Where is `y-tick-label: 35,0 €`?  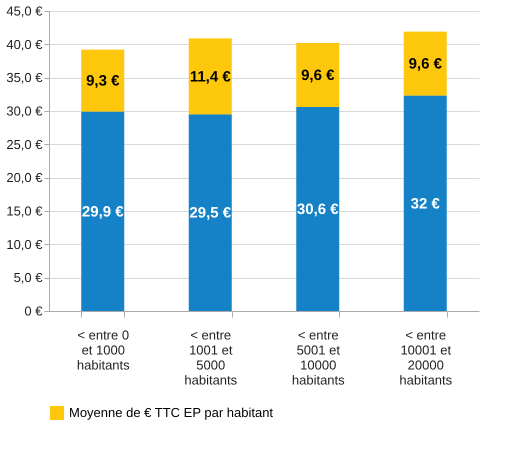 y-tick-label: 35,0 € is located at coordinates (25, 78).